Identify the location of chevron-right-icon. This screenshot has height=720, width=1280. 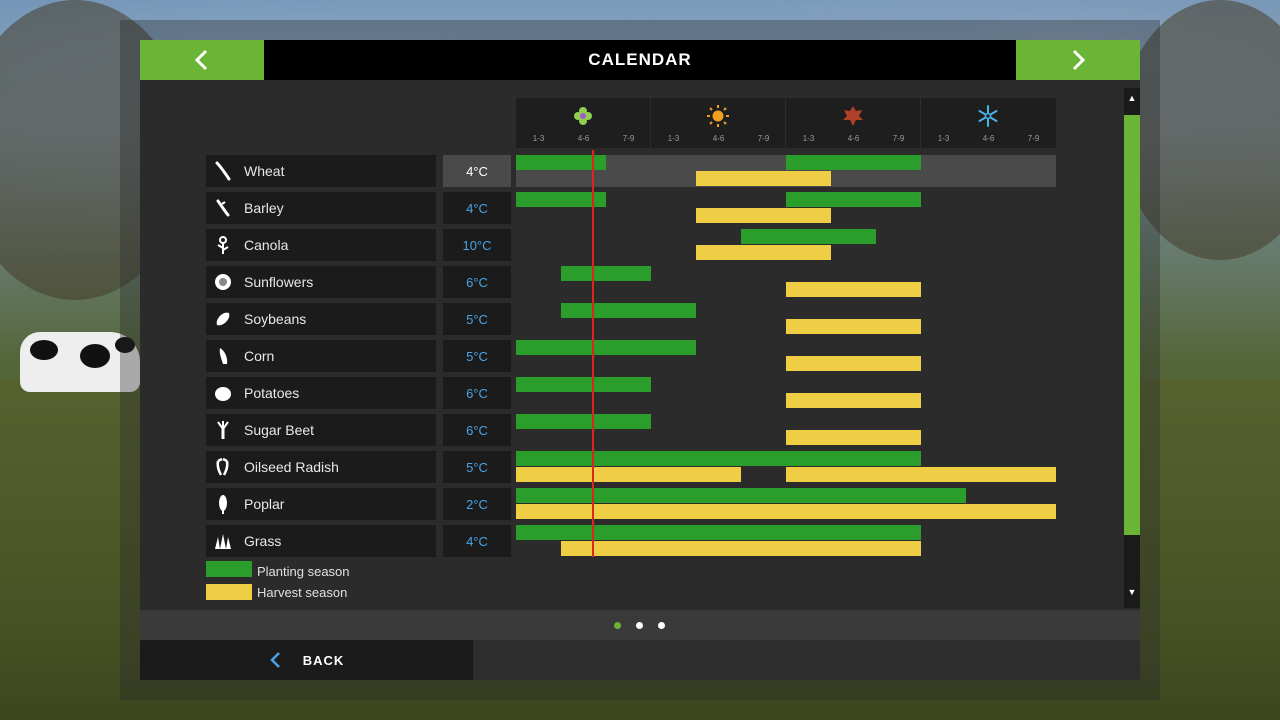
(1079, 60).